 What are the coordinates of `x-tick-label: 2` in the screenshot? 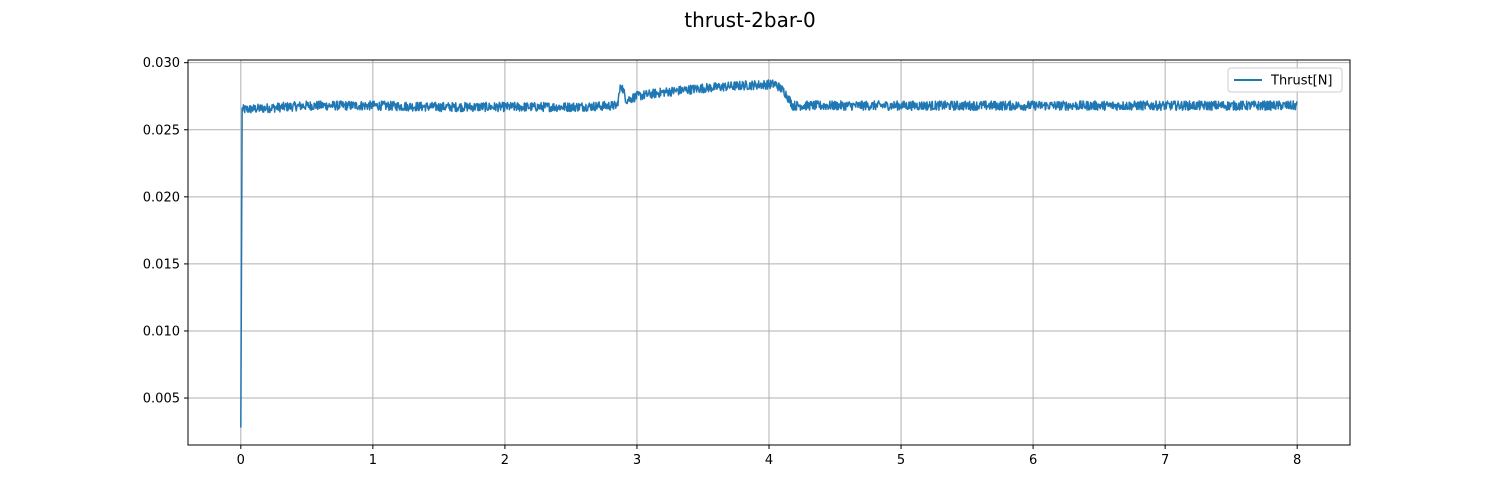 It's located at (505, 460).